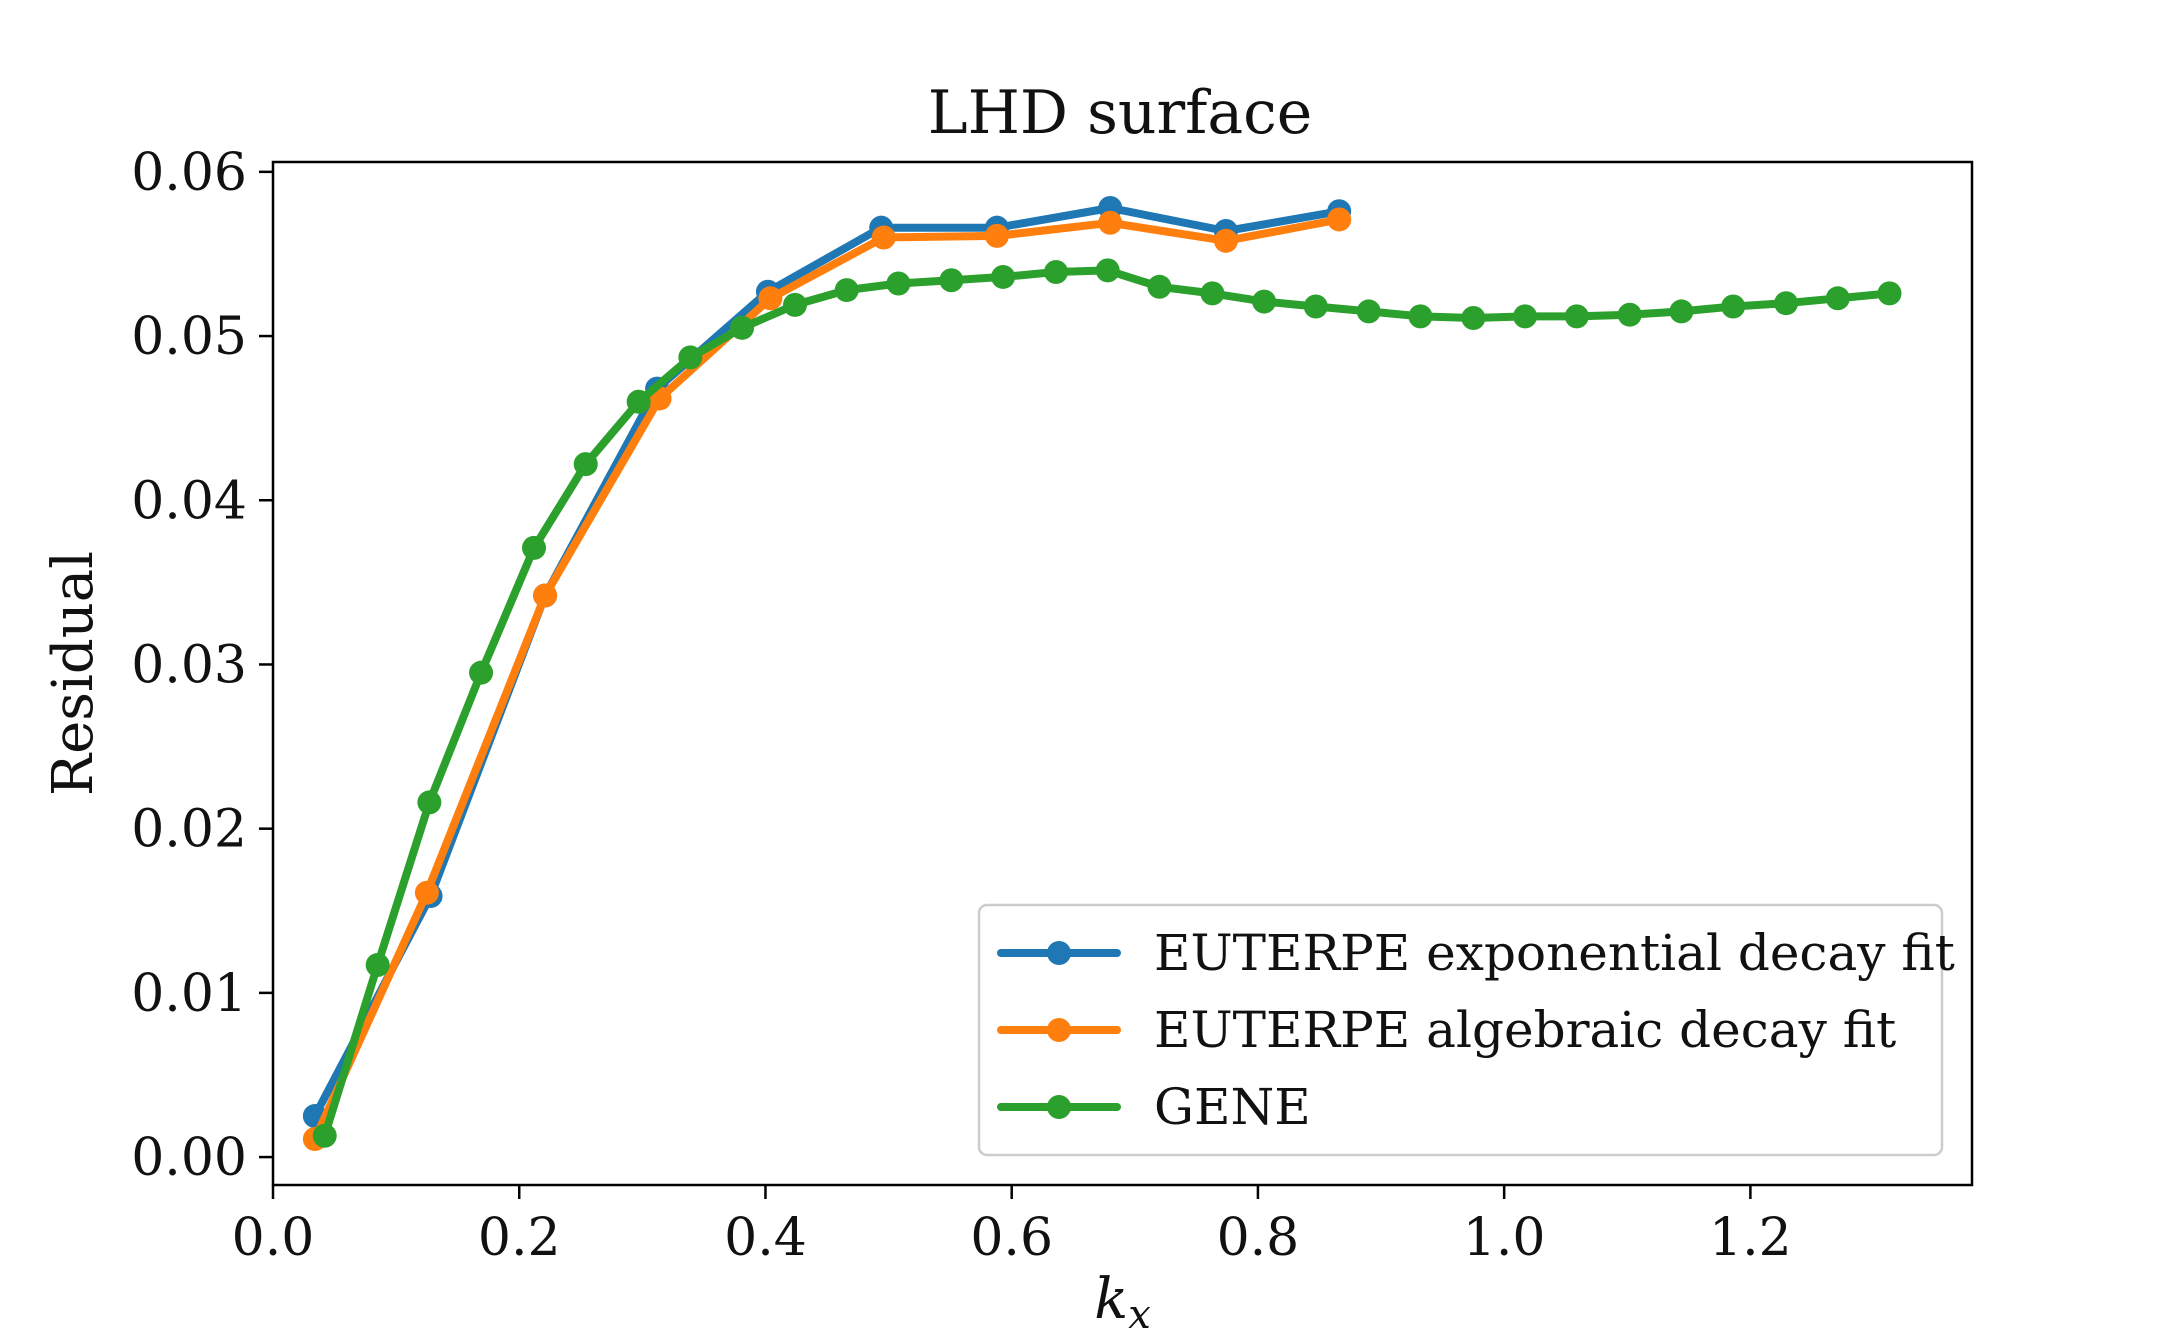 This screenshot has width=2160, height=1335. What do you see at coordinates (1111, 1299) in the screenshot?
I see `x-axis-title-main: k` at bounding box center [1111, 1299].